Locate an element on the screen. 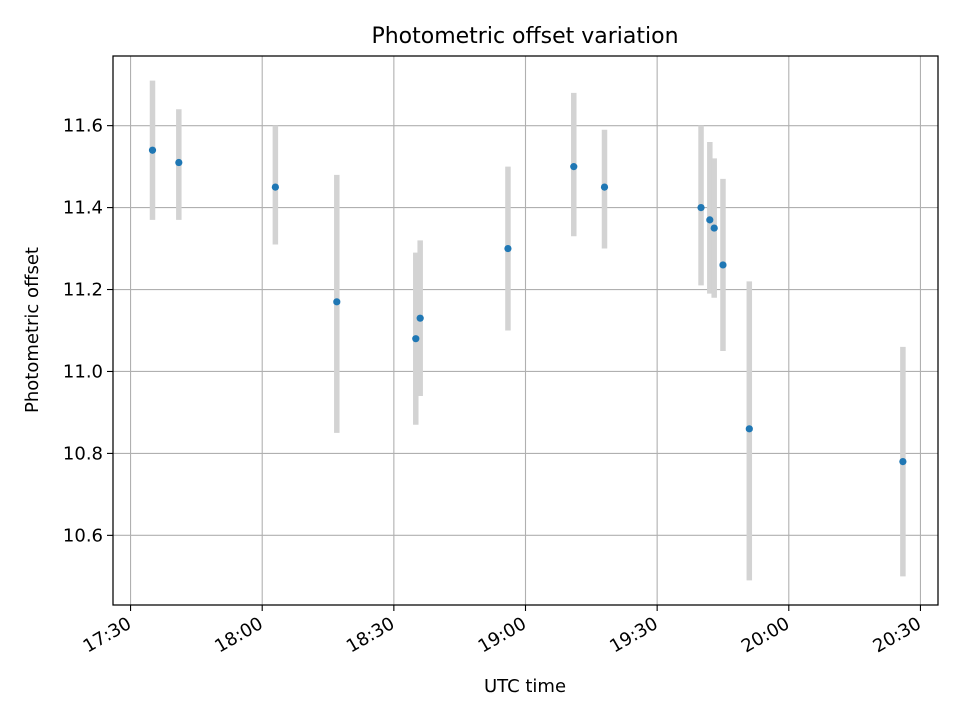 This screenshot has height=724, width=960. chart-title: Photometric offset variation is located at coordinates (524, 36).